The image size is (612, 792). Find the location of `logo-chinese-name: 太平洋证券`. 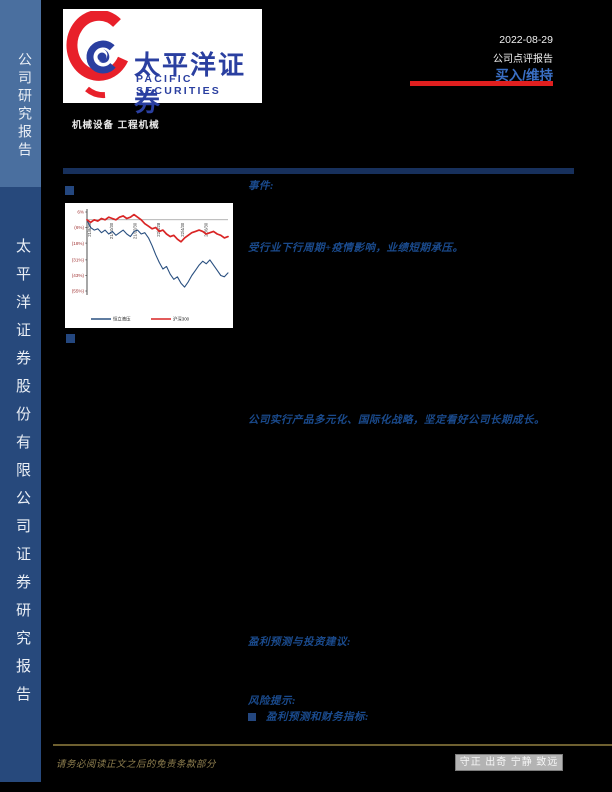

logo-chinese-name: 太平洋证券 is located at coordinates (190, 83).